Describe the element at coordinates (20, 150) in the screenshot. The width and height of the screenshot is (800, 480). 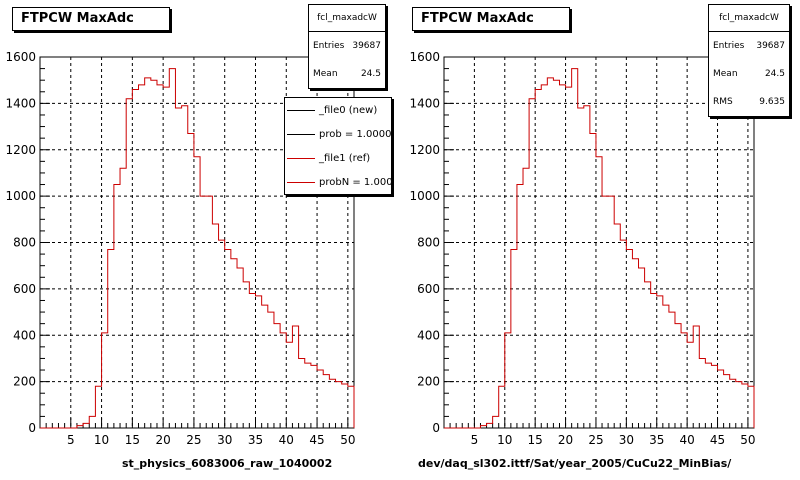
I see `left-ytick-label-1200: 1200` at that location.